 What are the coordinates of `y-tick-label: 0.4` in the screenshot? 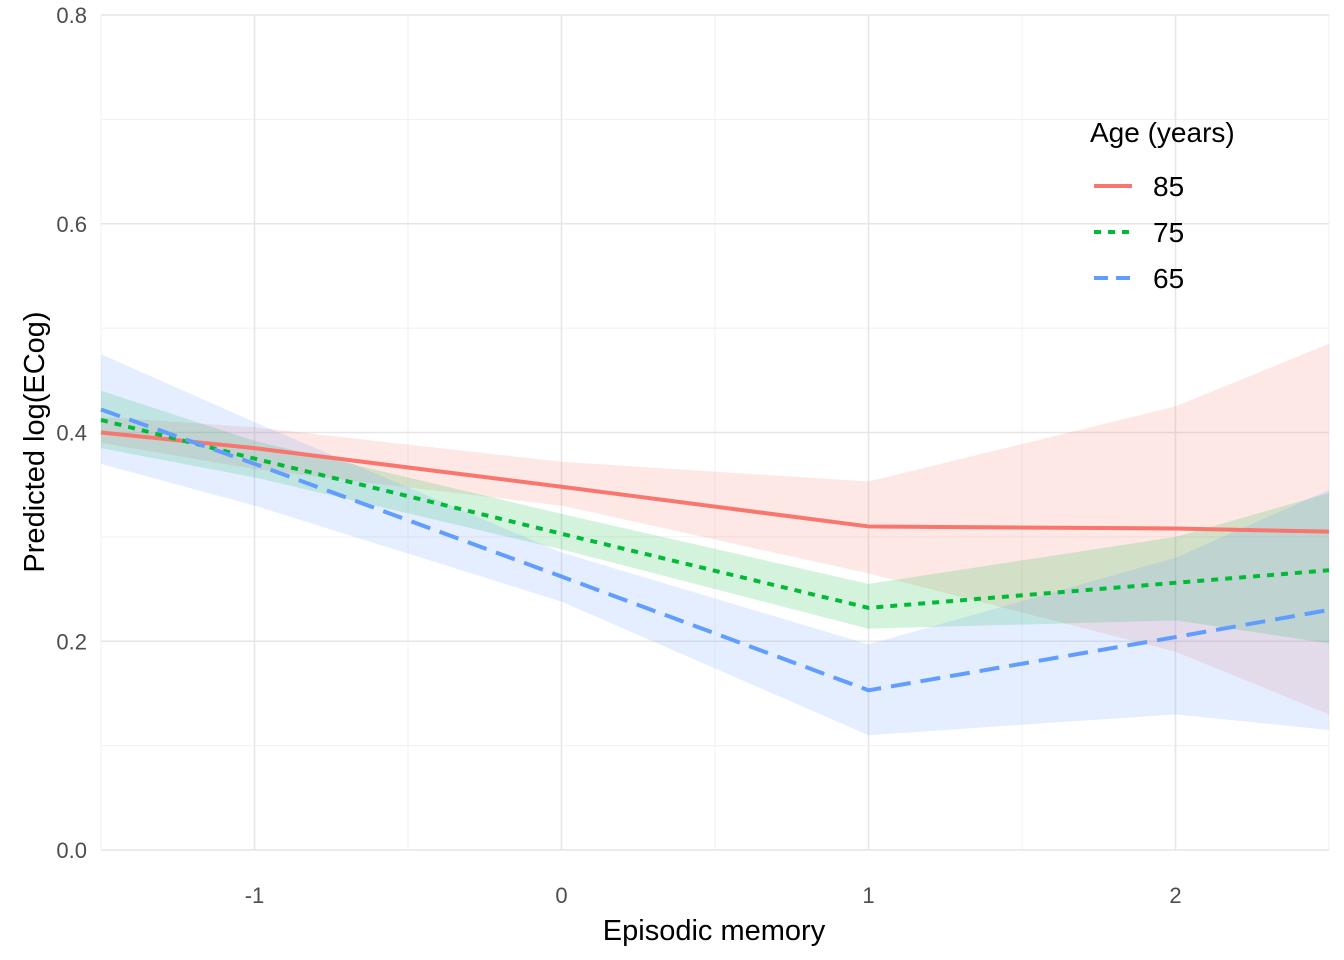 It's located at (71, 433).